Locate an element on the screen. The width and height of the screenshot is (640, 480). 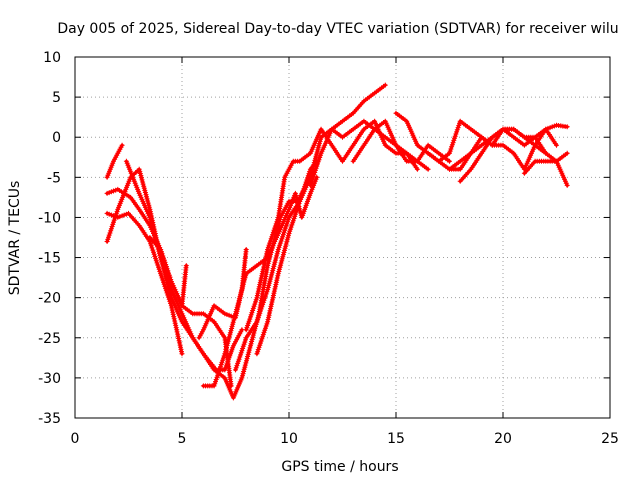
y-tick-label: -35 is located at coordinates (49, 419).